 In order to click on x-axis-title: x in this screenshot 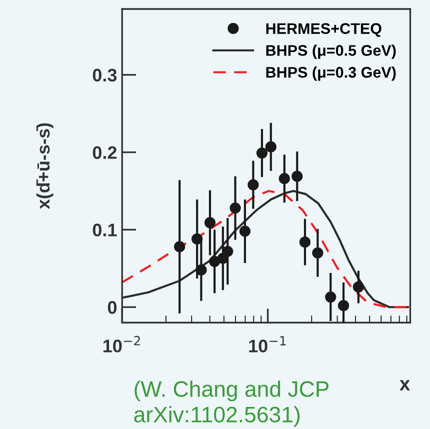, I will do `click(405, 385)`.